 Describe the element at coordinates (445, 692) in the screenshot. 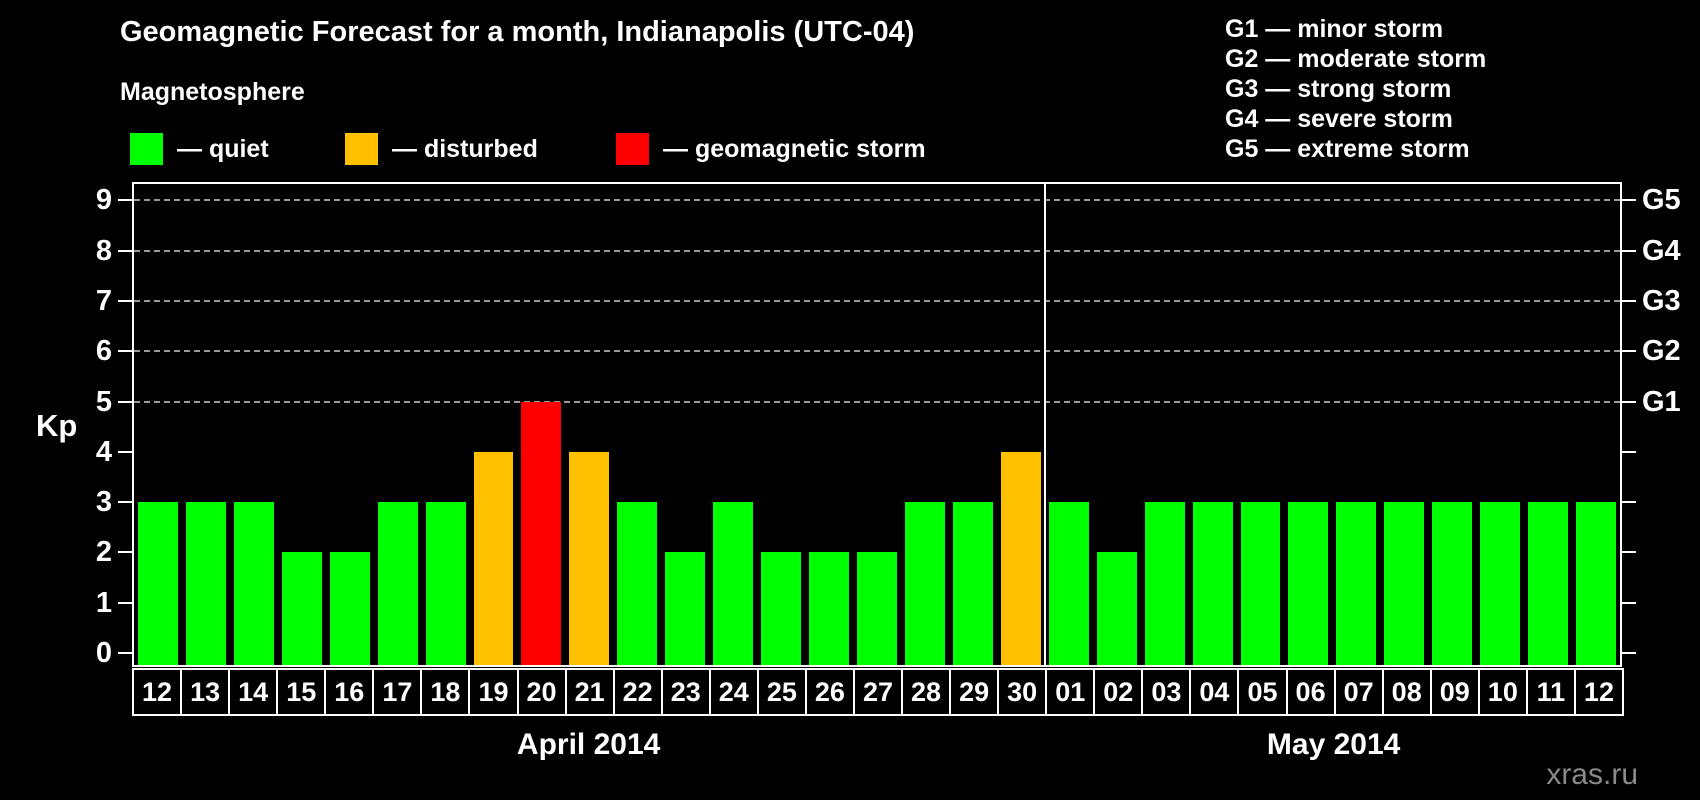

I see `day-label: 18` at that location.